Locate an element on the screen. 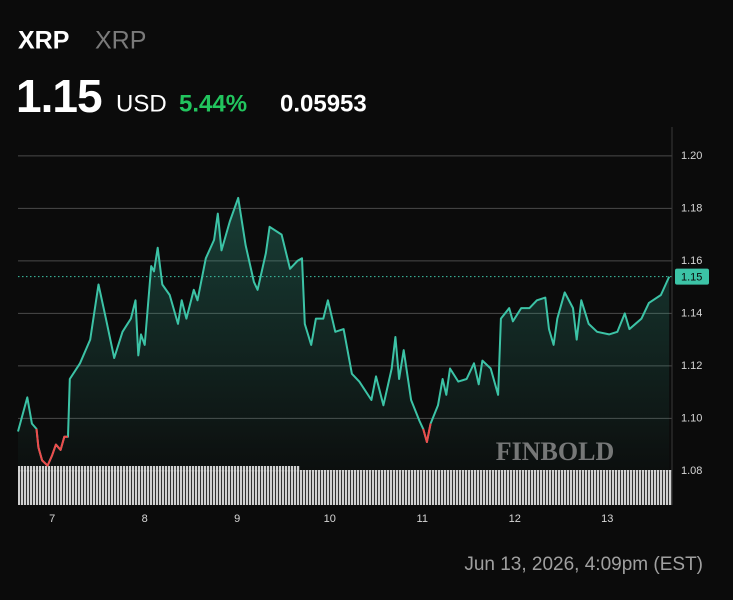 The image size is (733, 600). last-price-label: 1.15 is located at coordinates (691, 278).